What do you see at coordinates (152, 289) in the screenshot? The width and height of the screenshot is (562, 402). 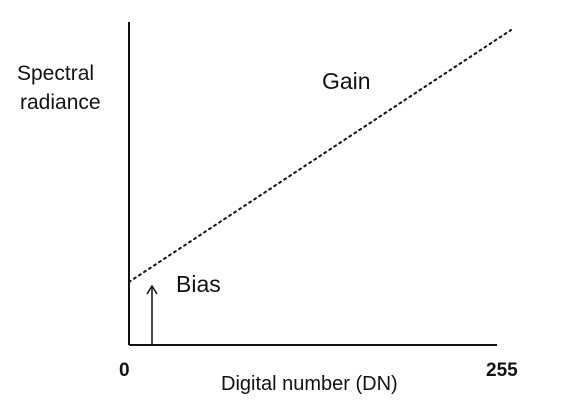 I see `bias-arrow-head` at bounding box center [152, 289].